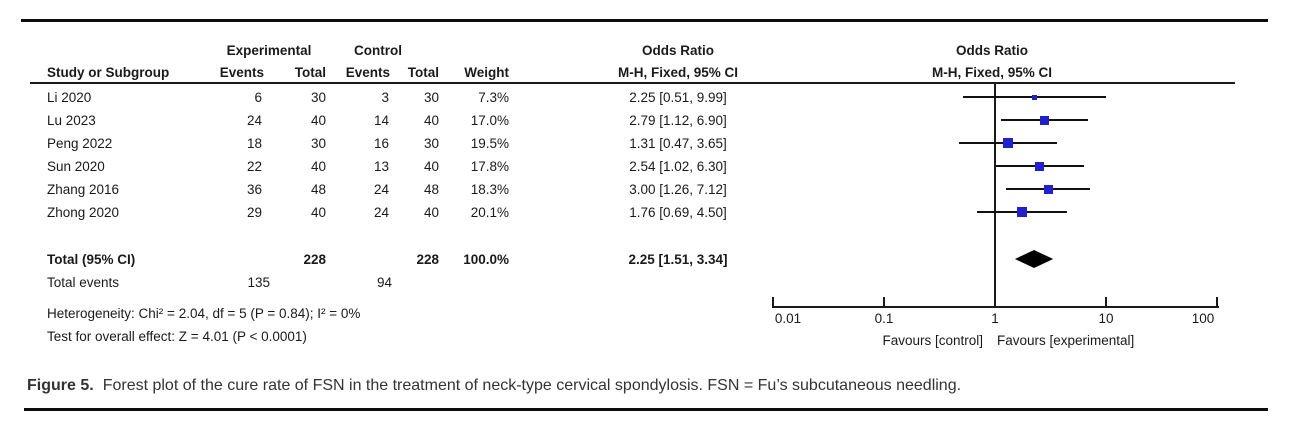  What do you see at coordinates (241, 72) in the screenshot?
I see `column-header-events-exp: Events` at bounding box center [241, 72].